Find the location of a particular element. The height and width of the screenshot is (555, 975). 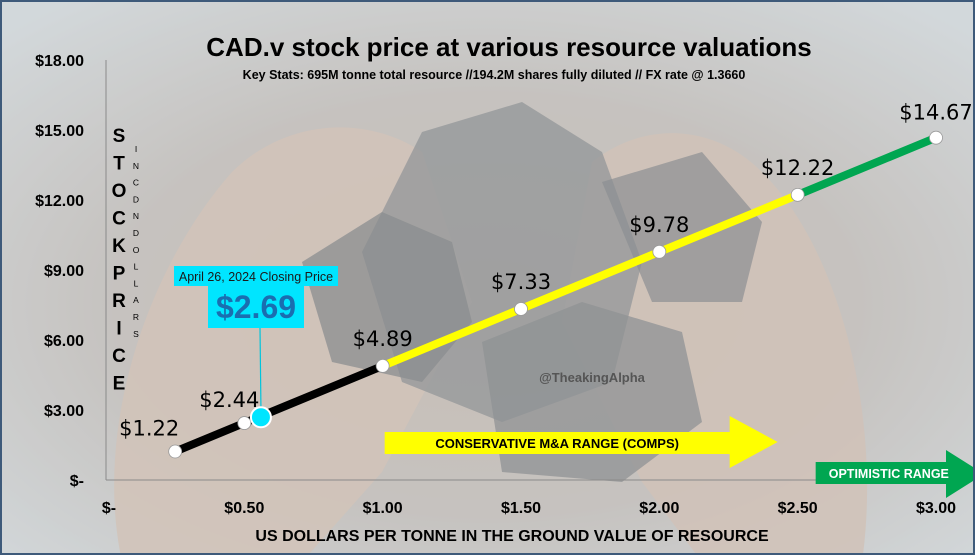

y-axis-label-letter: S is located at coordinates (119, 136).